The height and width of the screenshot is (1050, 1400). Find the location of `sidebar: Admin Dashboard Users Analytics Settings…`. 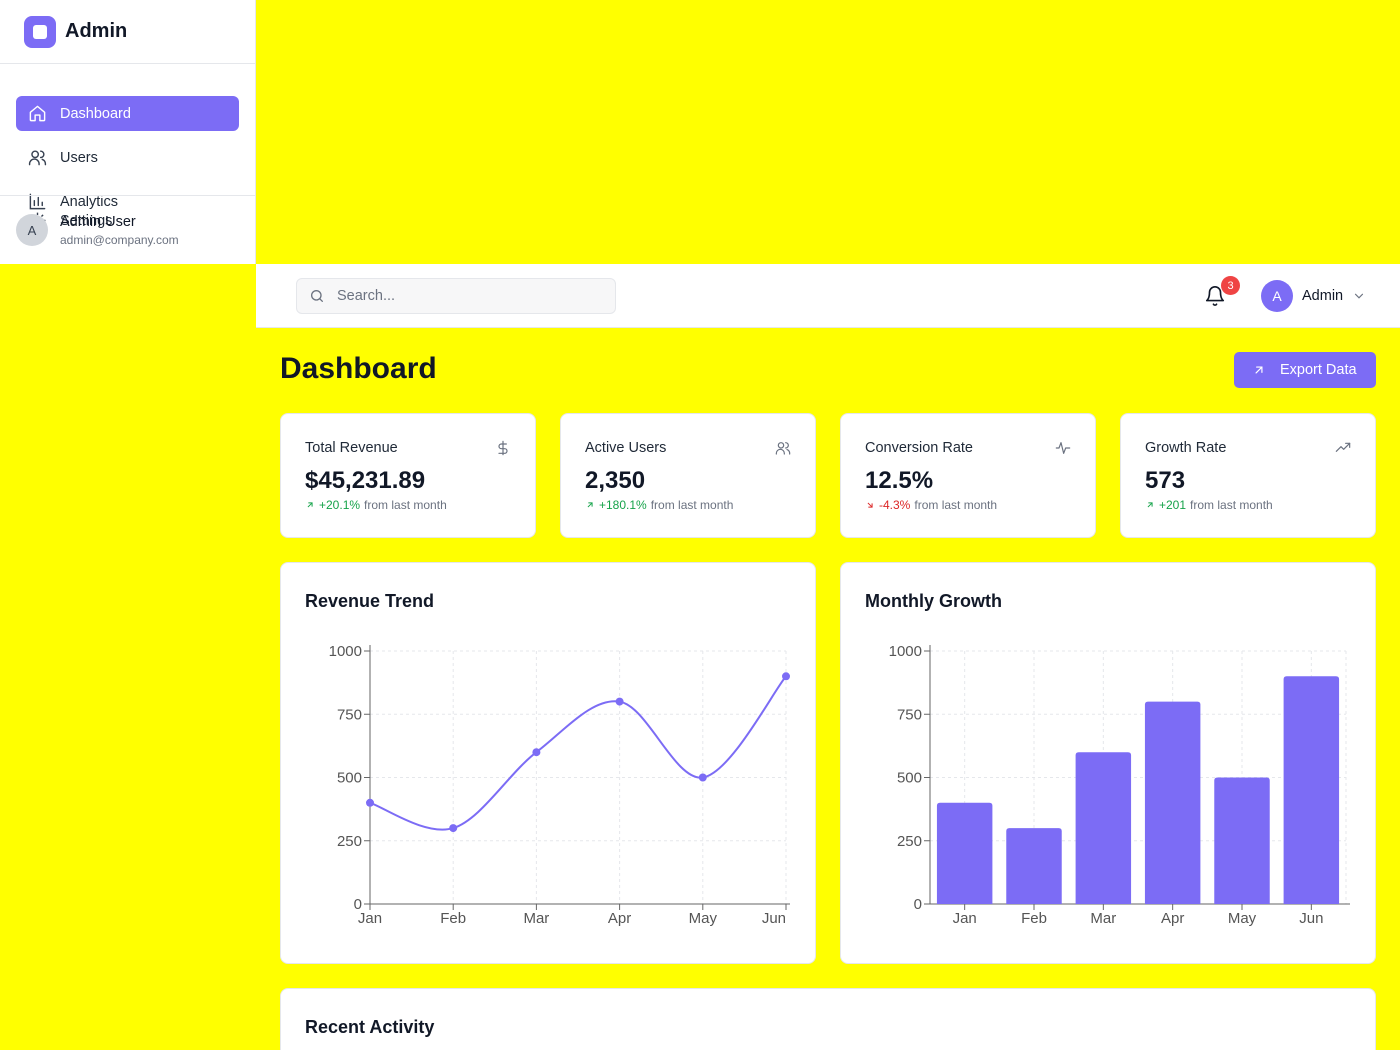

sidebar: Admin Dashboard Users Analytics Settings… is located at coordinates (128, 132).